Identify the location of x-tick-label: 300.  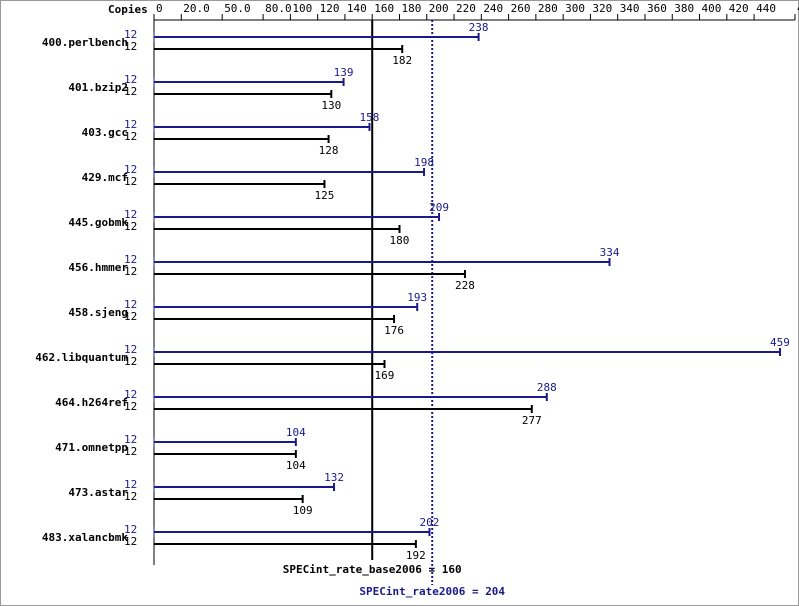
(575, 8).